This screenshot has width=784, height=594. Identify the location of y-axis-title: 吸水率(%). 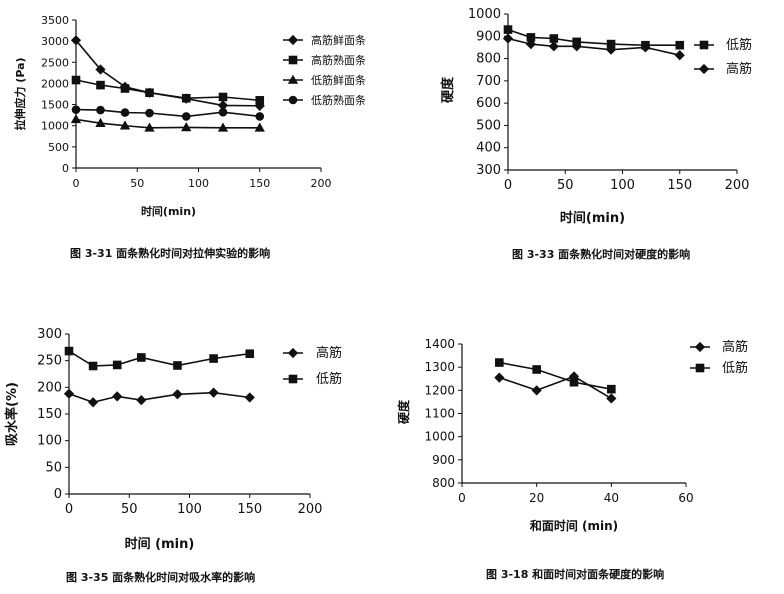
(12, 414).